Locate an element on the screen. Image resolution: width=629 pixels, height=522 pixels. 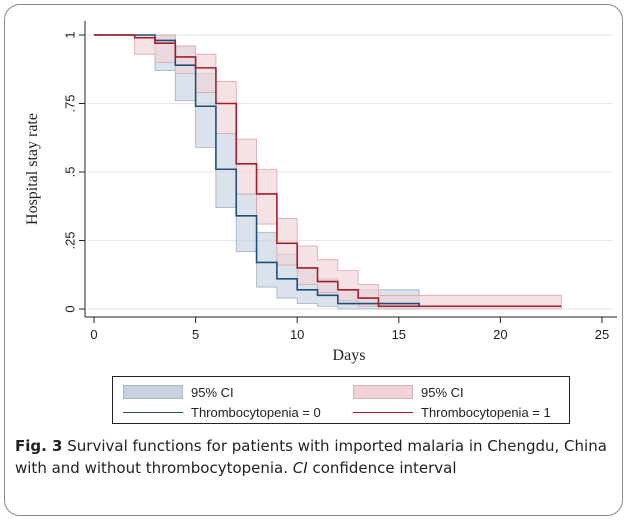
x-tick-label-4: 20 is located at coordinates (500, 334).